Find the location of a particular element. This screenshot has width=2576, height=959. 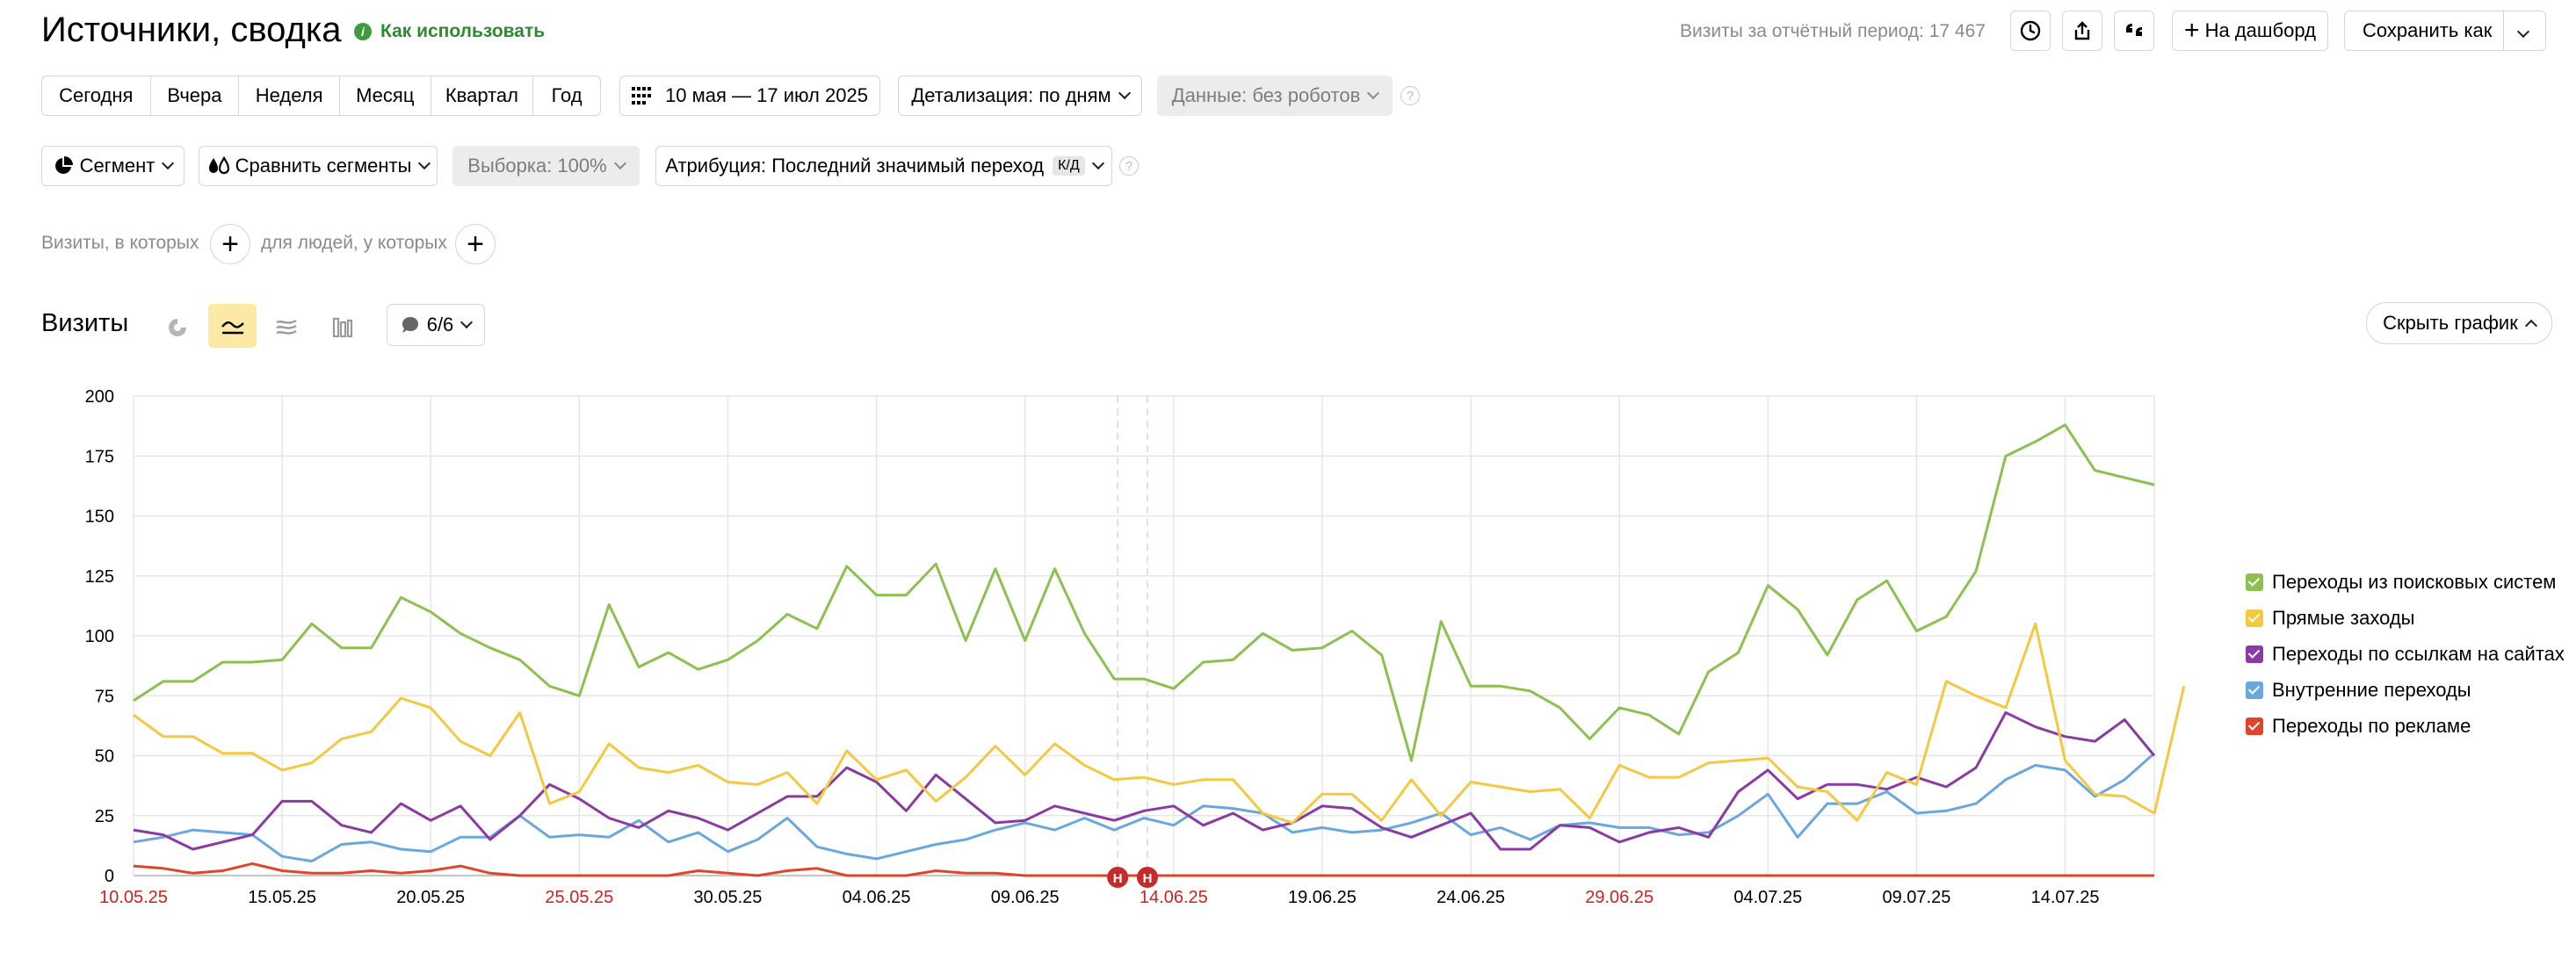

legend-item-direct: Прямые заходы is located at coordinates (2330, 618).